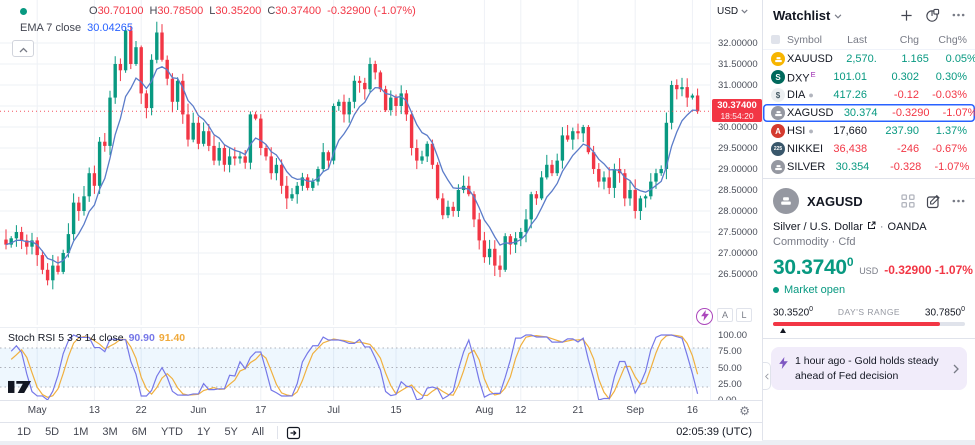 Image resolution: width=975 pixels, height=445 pixels. I want to click on dia-symbol-icon: $, so click(778, 95).